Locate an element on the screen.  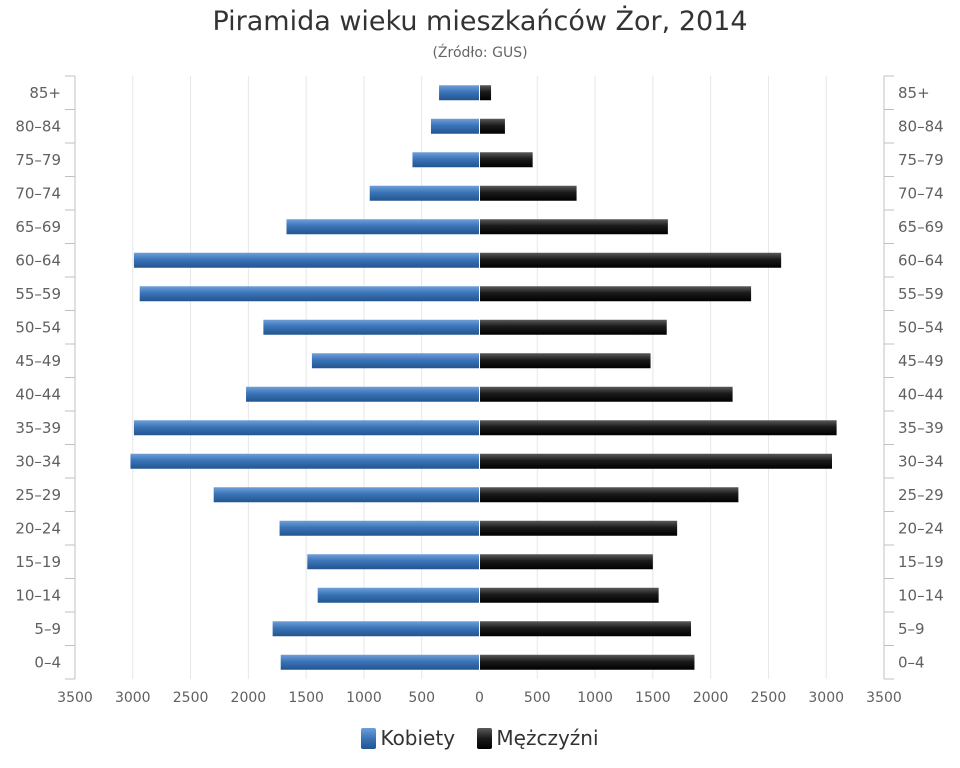
y-tick-label-right: 35–39 is located at coordinates (921, 428).